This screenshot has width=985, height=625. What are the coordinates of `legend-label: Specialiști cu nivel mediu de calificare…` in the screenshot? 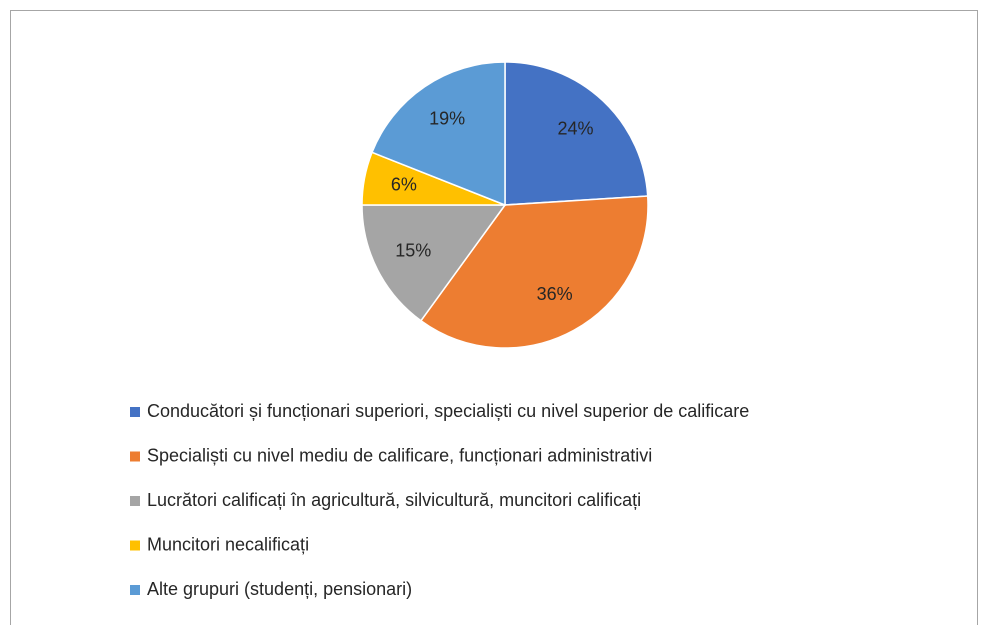 It's located at (399, 455).